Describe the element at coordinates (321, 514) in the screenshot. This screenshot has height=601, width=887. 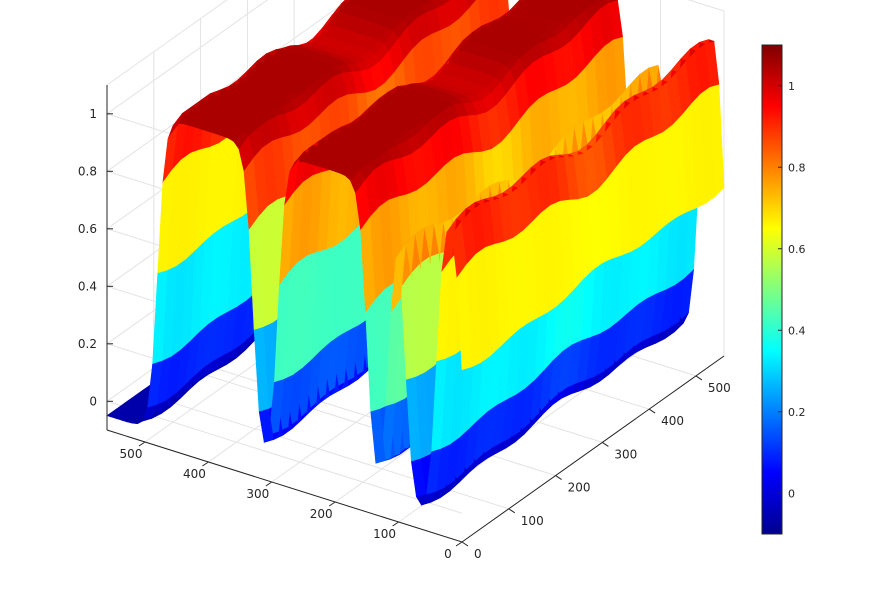
I see `x-tick-label: 200` at that location.